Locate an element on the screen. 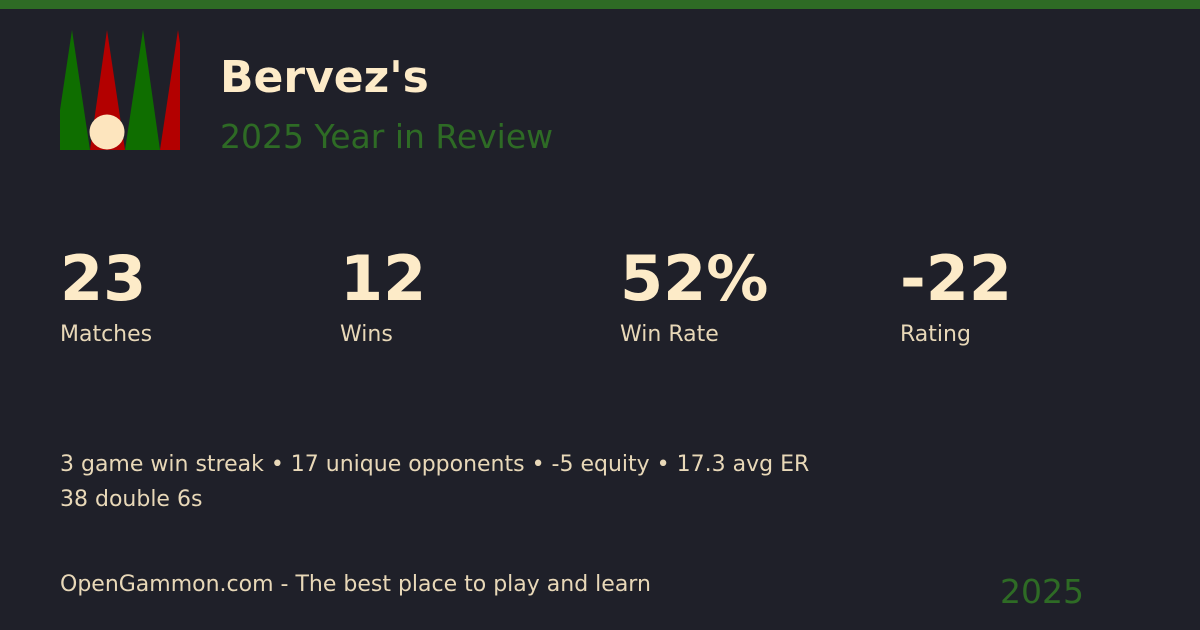 The width and height of the screenshot is (1200, 630). page-title: Bervez's is located at coordinates (324, 77).